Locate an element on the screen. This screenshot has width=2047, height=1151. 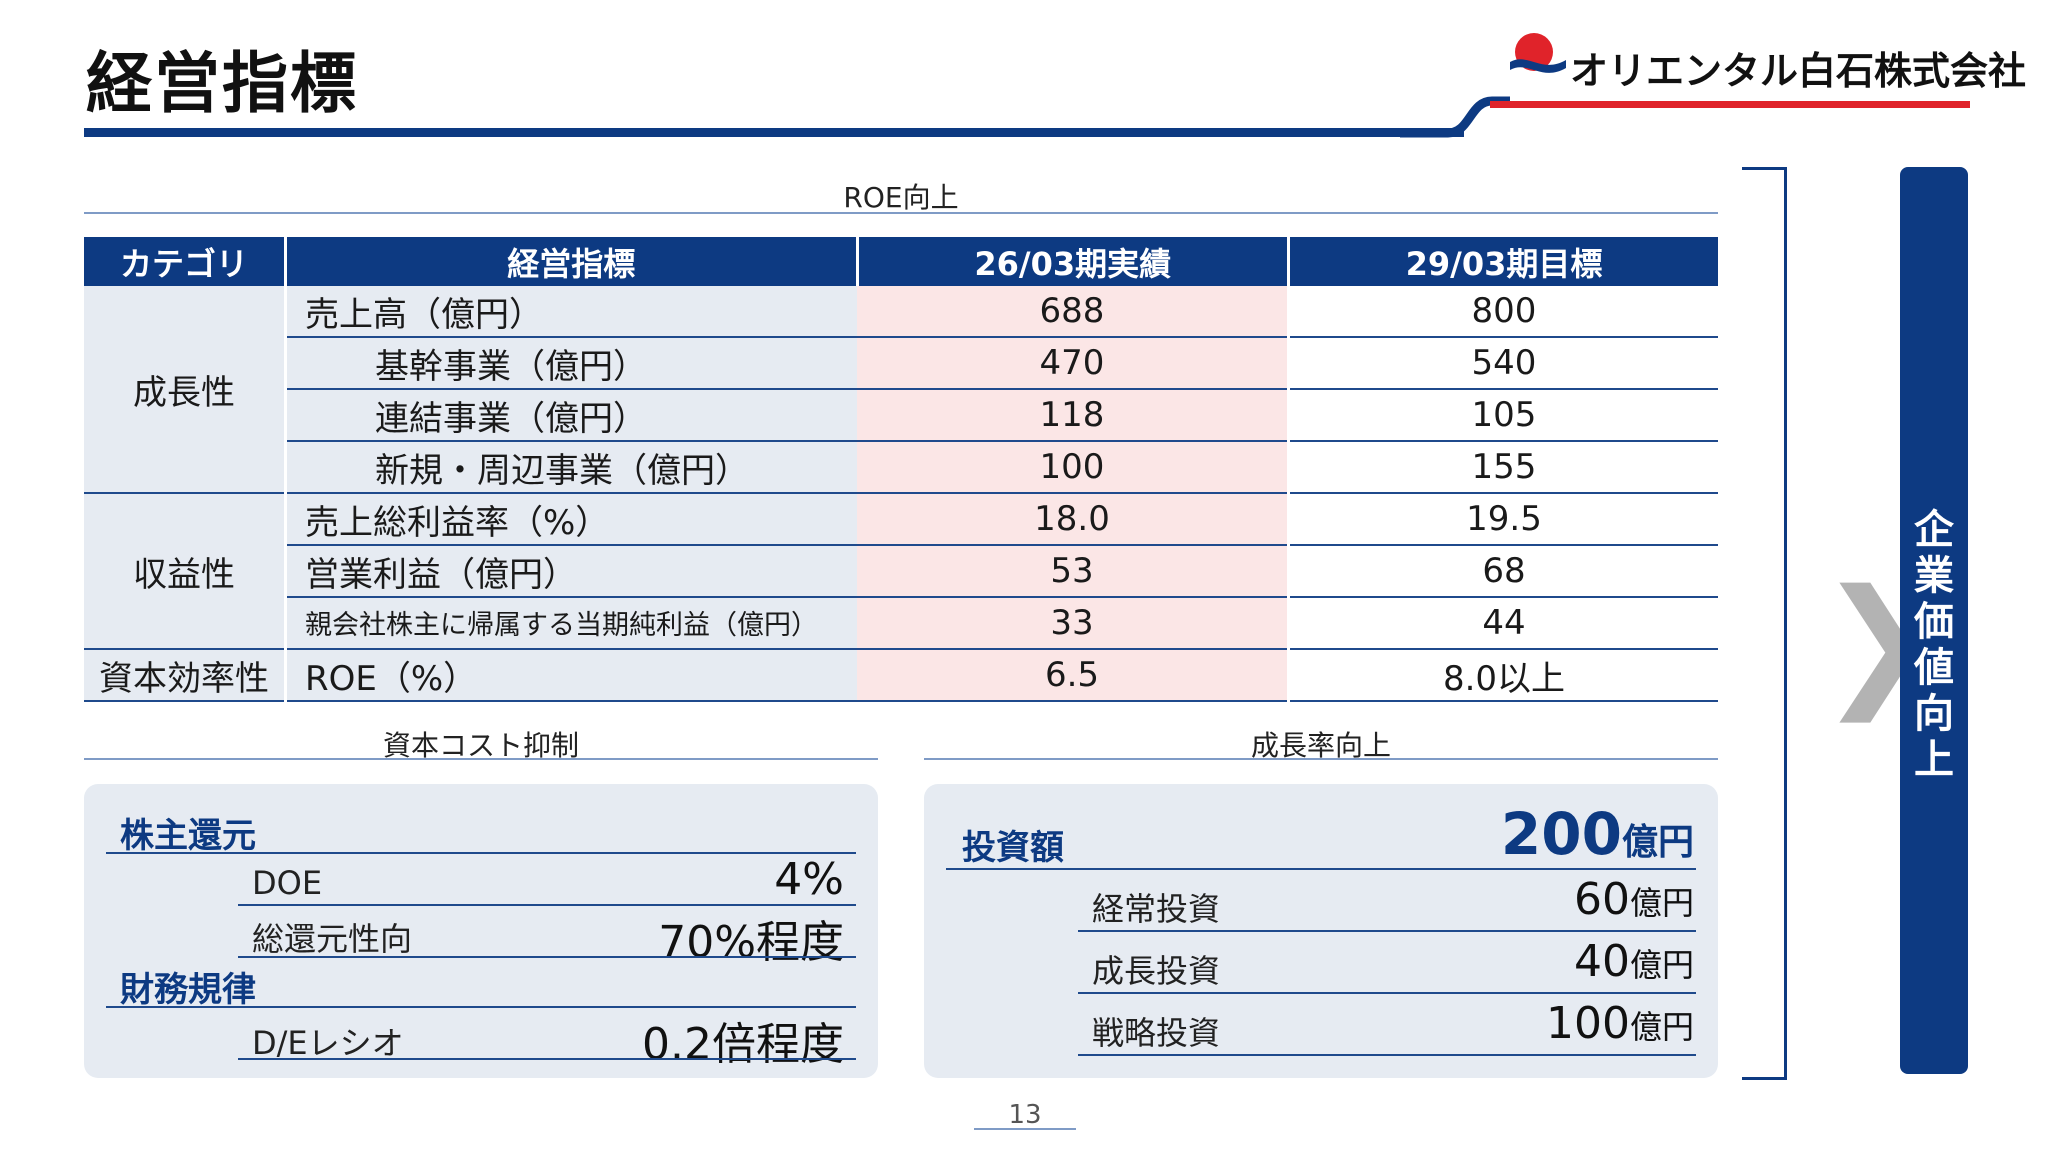
category-growth: 成長性 is located at coordinates (185, 390).